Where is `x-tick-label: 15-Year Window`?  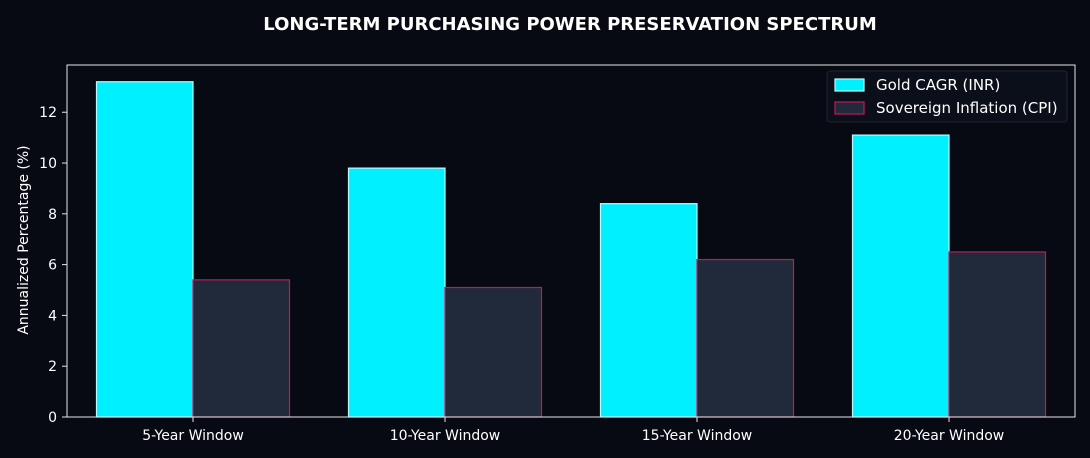 x-tick-label: 15-Year Window is located at coordinates (697, 436).